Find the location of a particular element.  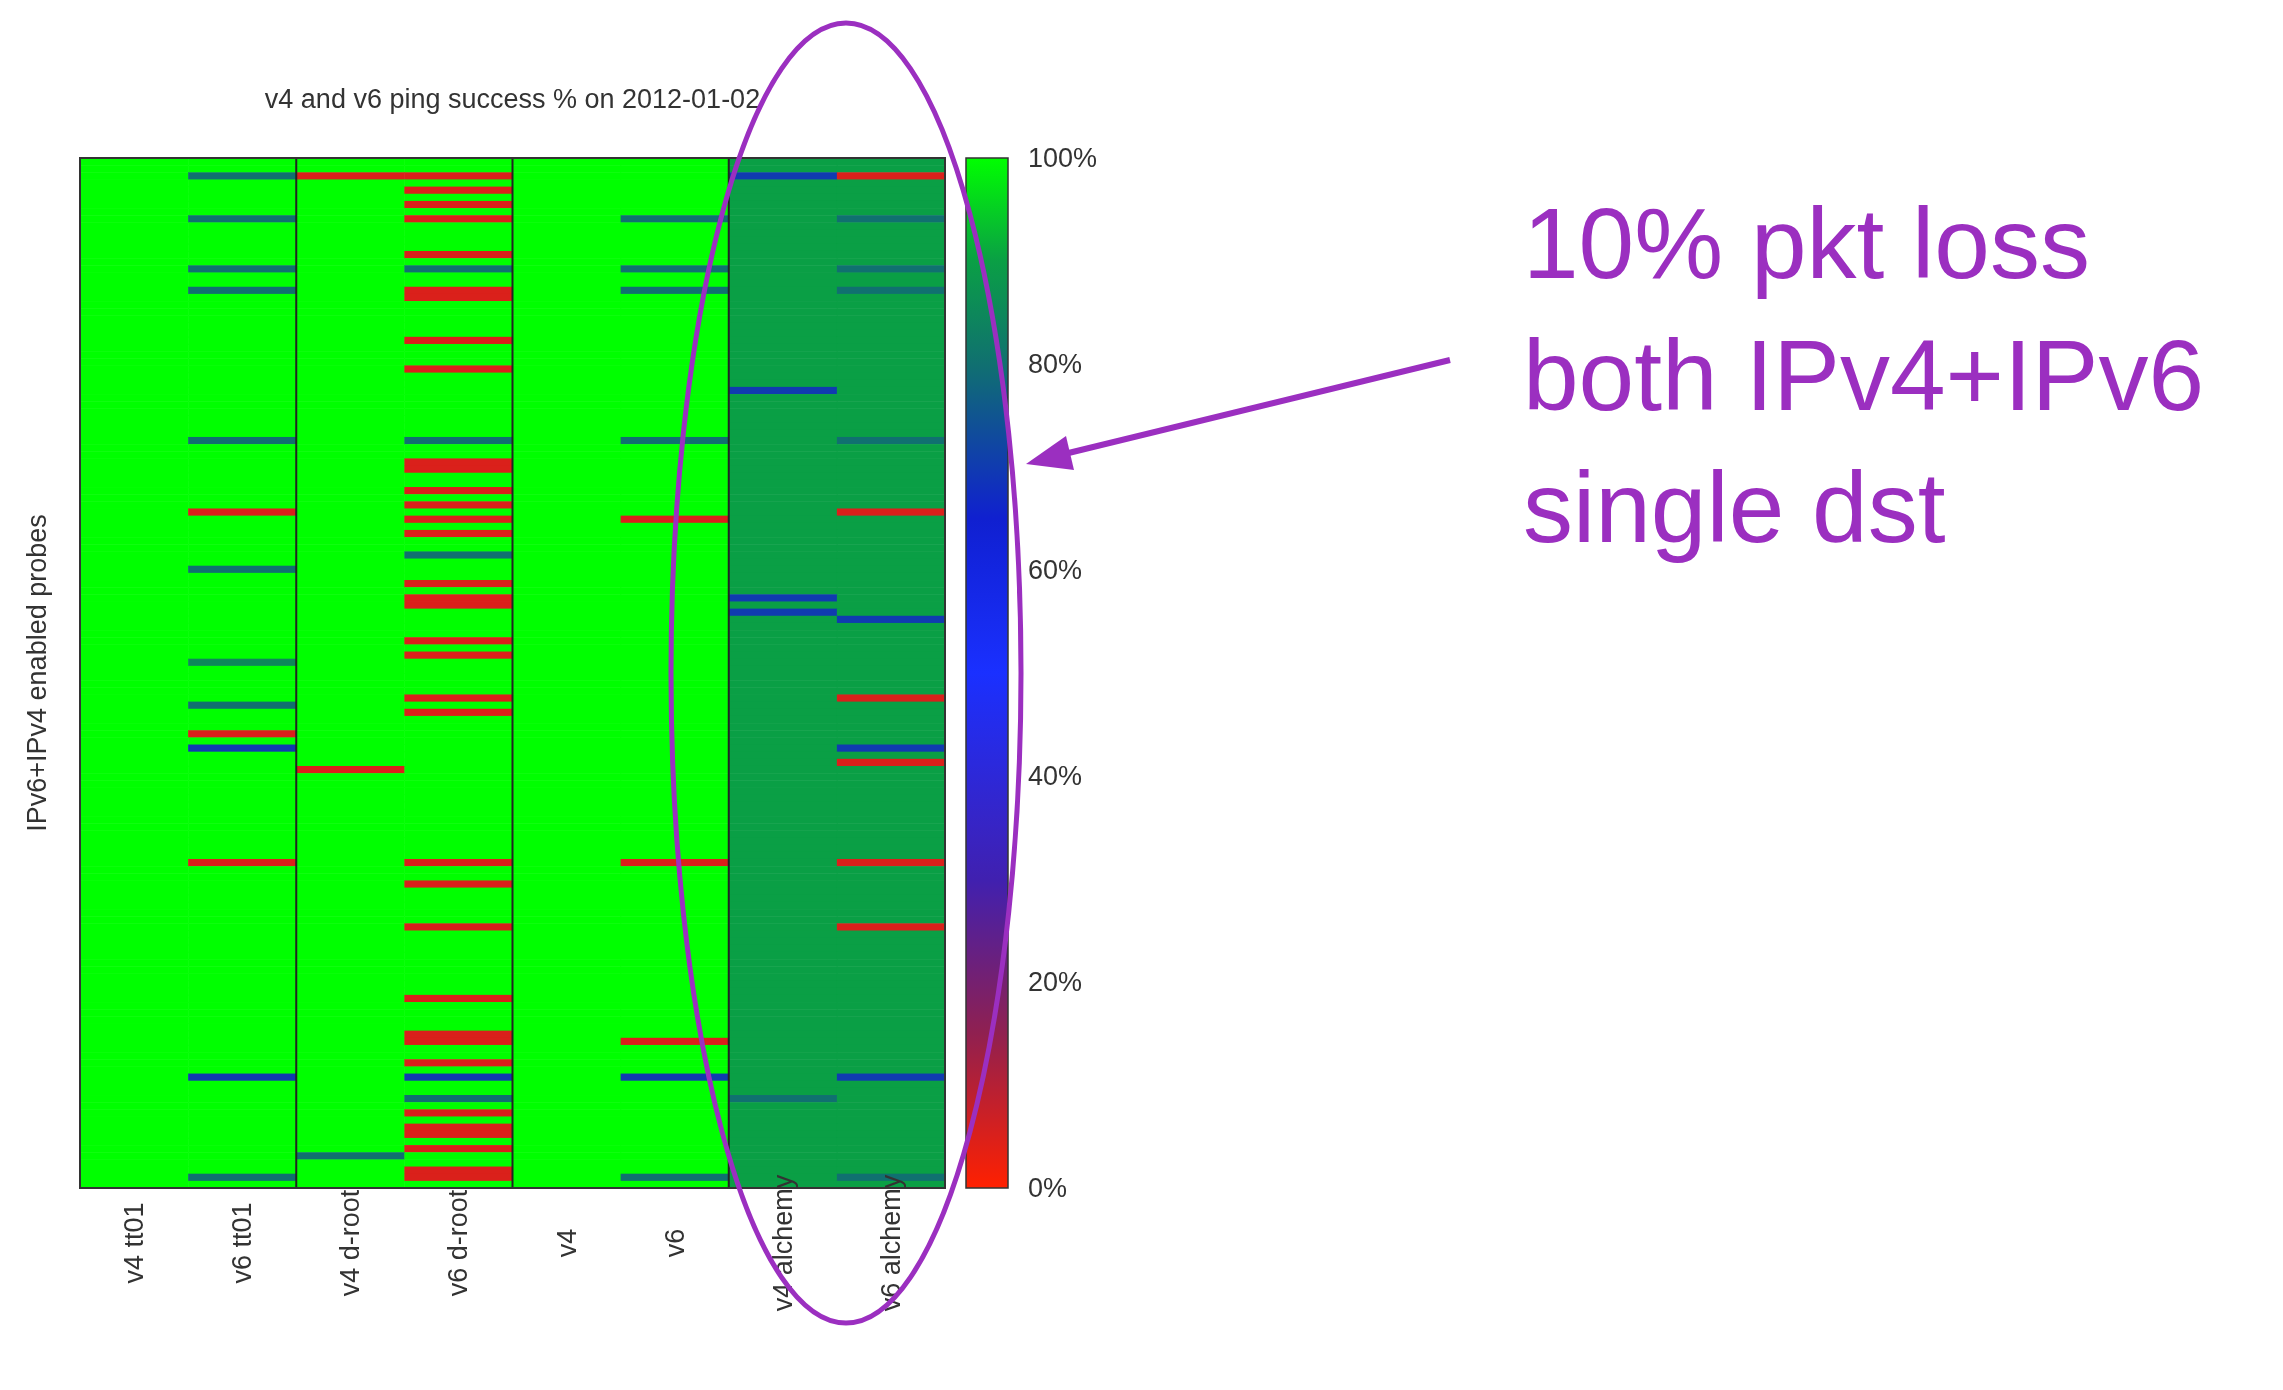

x-tick-label: v4 d-root is located at coordinates (350, 1243).